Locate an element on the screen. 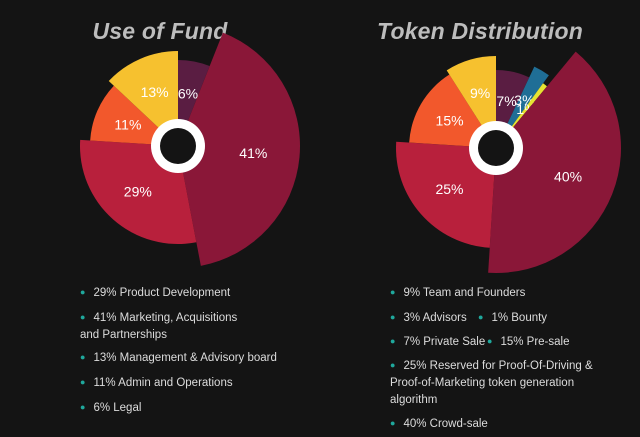  legend-text: 40% Crowd-sale is located at coordinates (445, 424).